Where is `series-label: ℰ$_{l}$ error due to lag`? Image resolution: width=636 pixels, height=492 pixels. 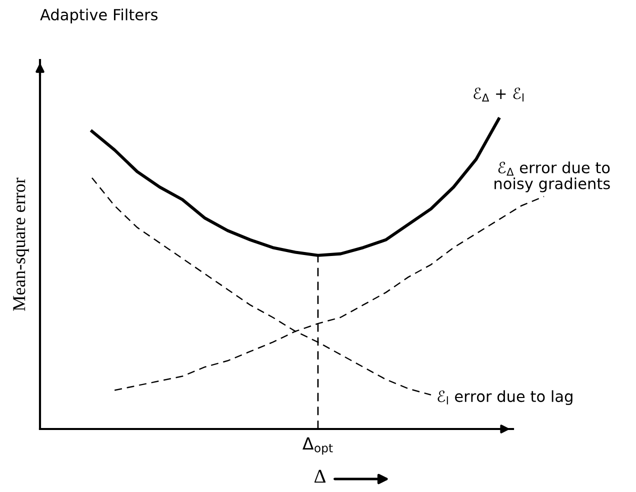
series-label: ℰ$_{l}$ error due to lag is located at coordinates (505, 398).